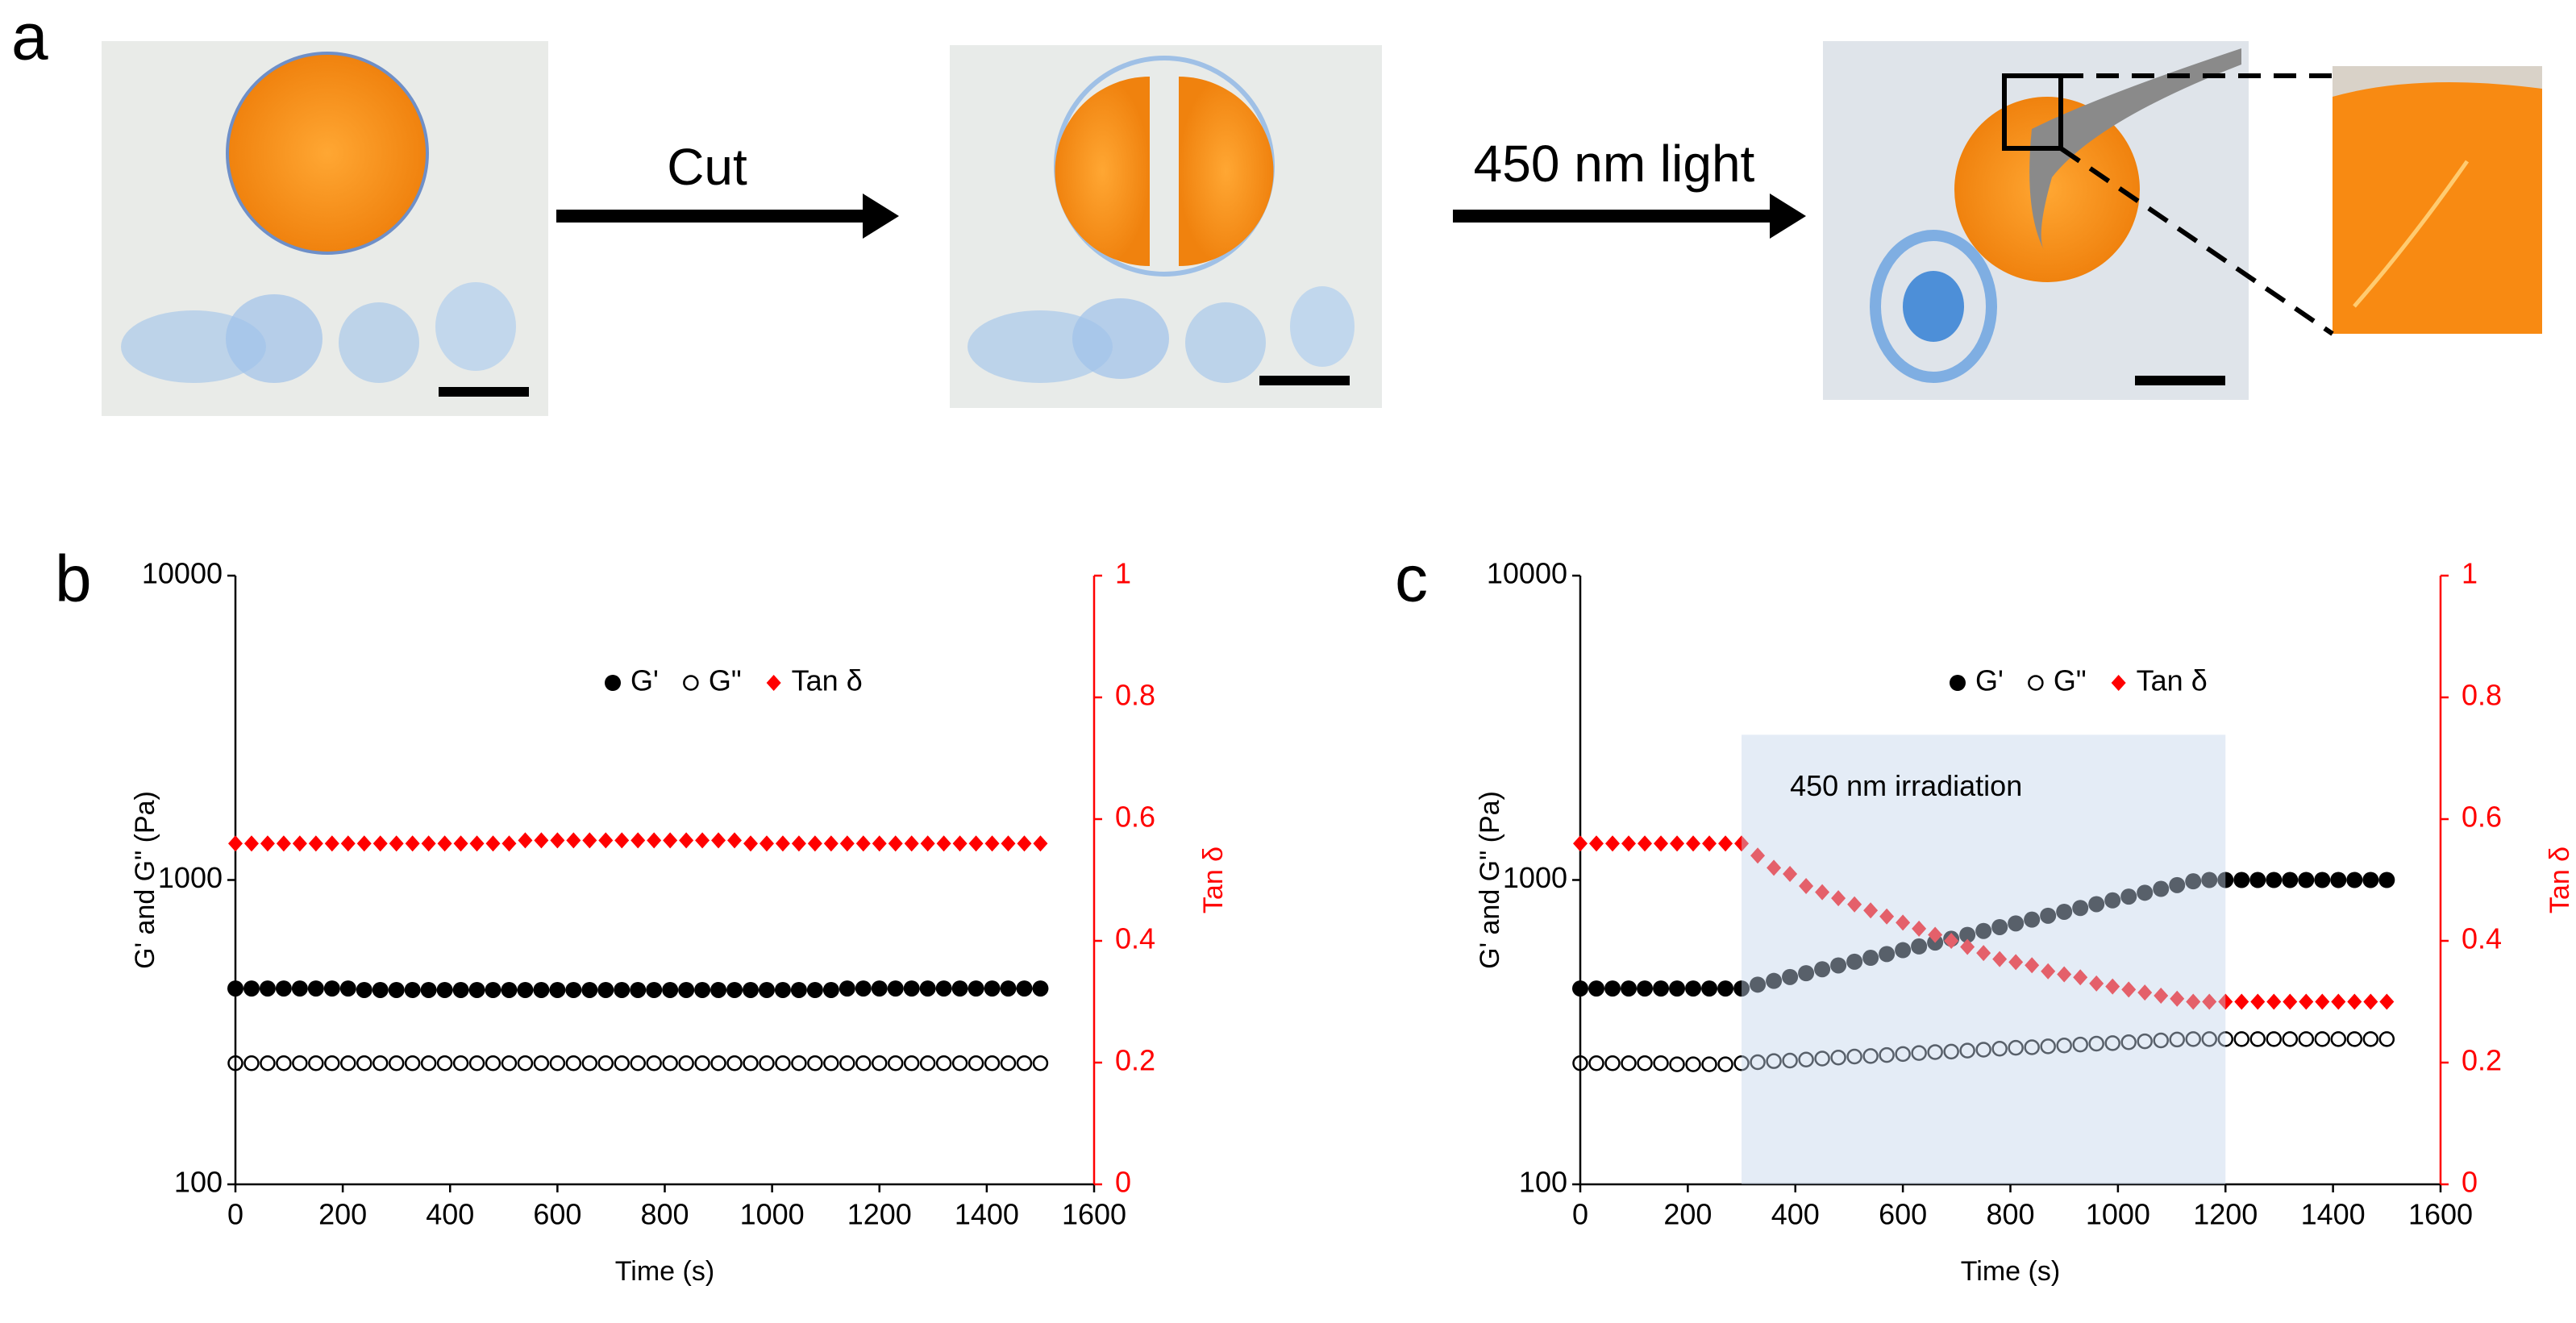  I want to click on y2-tick-label: 0, so click(1123, 1182).